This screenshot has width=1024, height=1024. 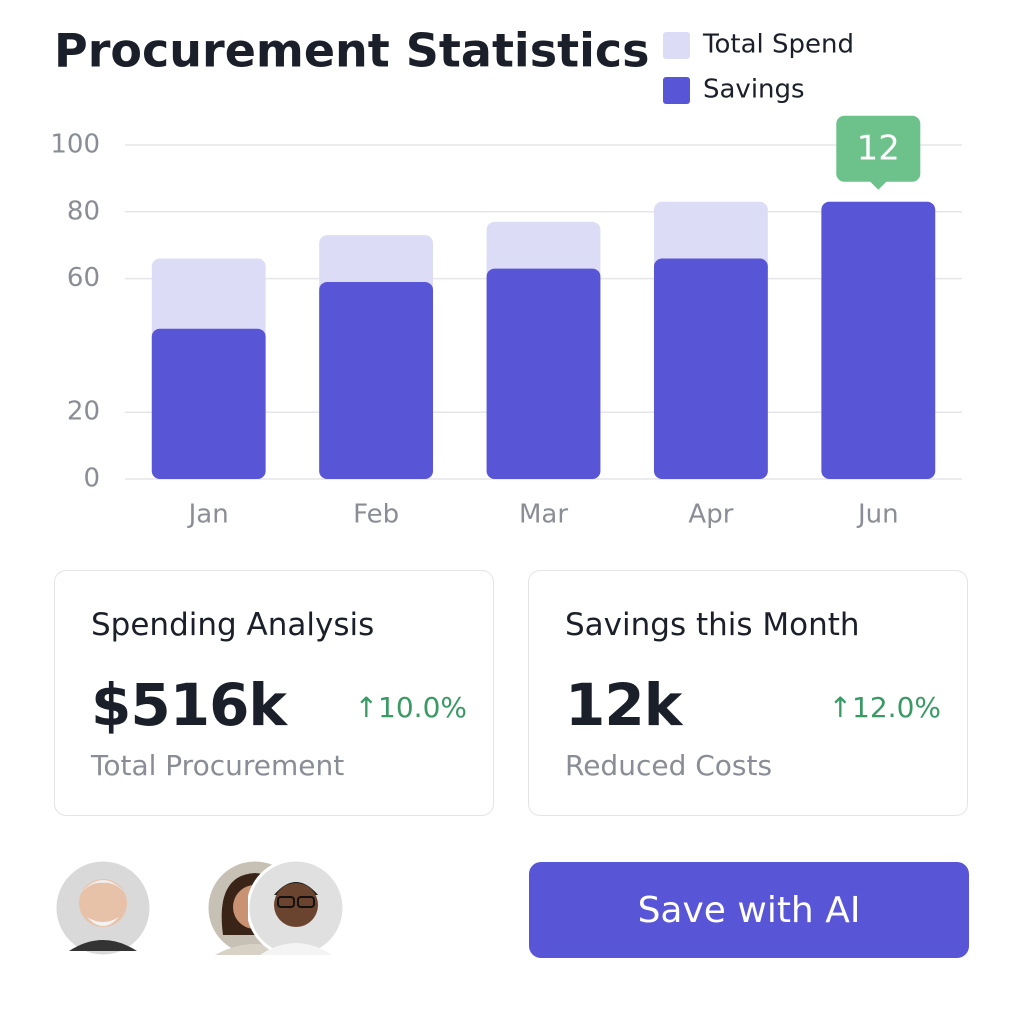 What do you see at coordinates (410, 707) in the screenshot?
I see `card-change: ↑10.0%` at bounding box center [410, 707].